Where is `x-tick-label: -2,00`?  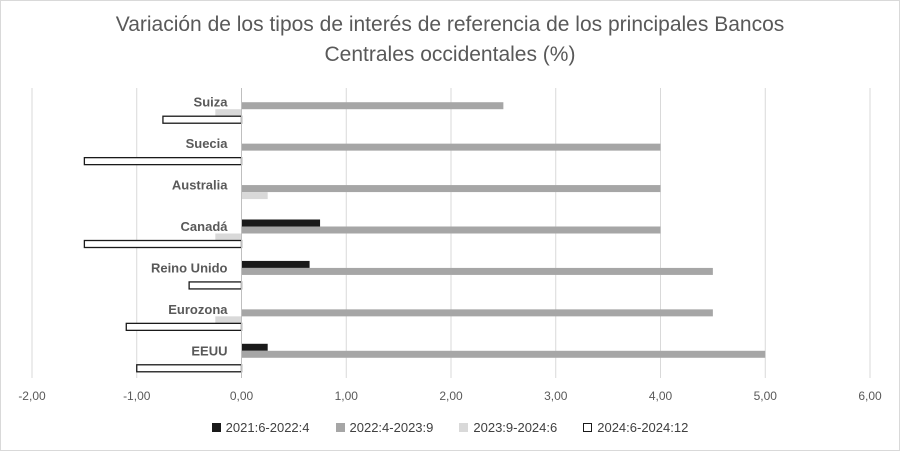 x-tick-label: -2,00 is located at coordinates (32, 396).